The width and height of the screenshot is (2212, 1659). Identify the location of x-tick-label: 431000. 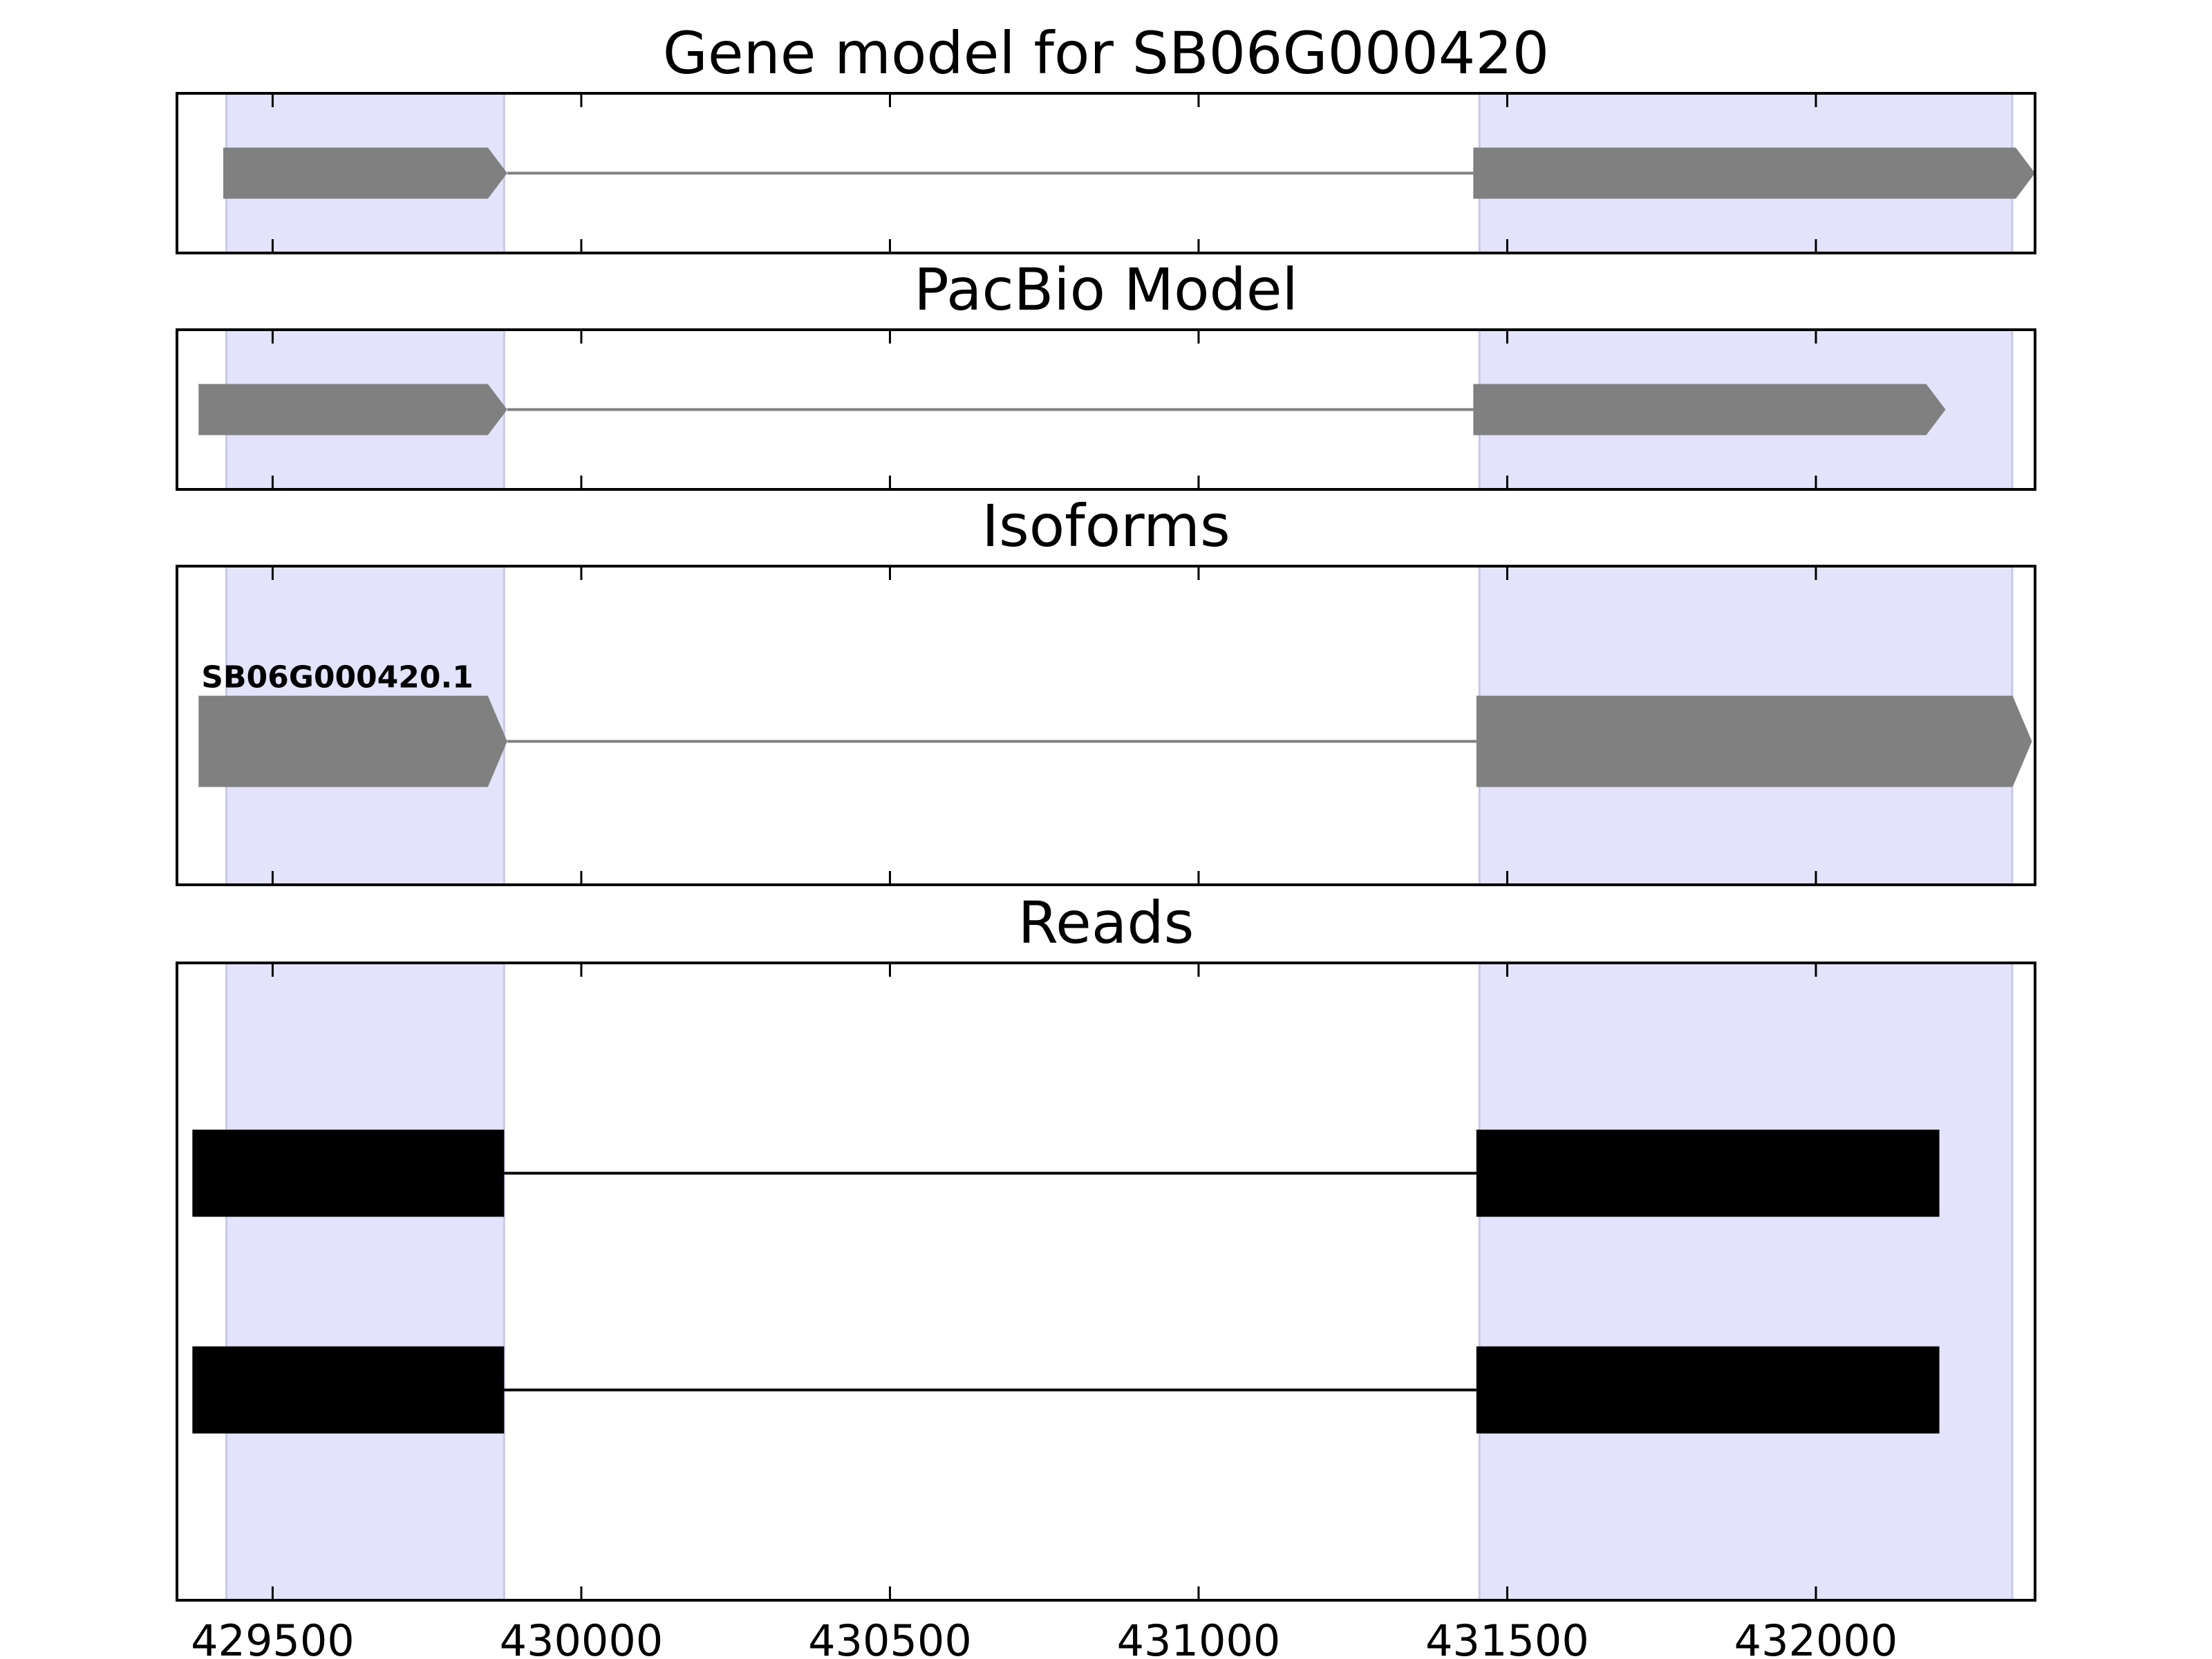
(1199, 1637).